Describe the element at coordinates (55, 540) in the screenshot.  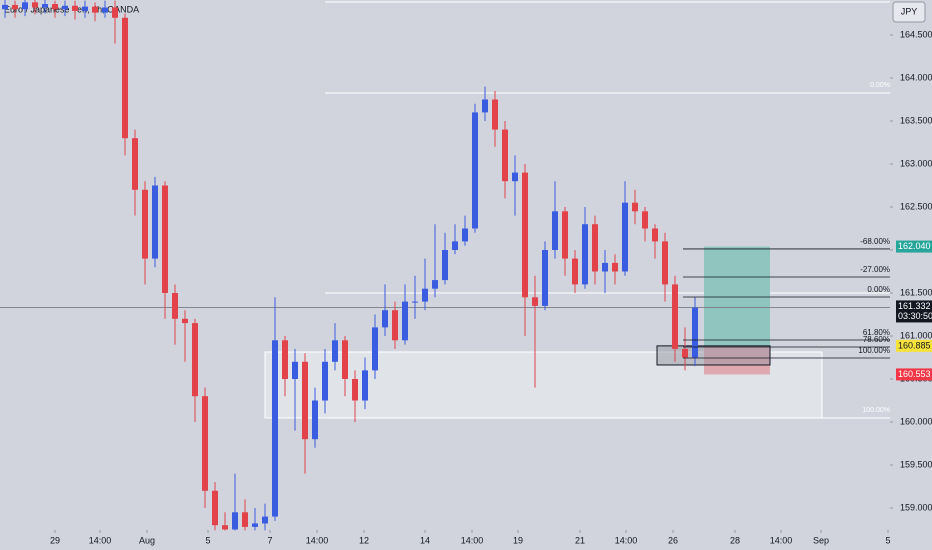
I see `x-tick-label: 29` at that location.